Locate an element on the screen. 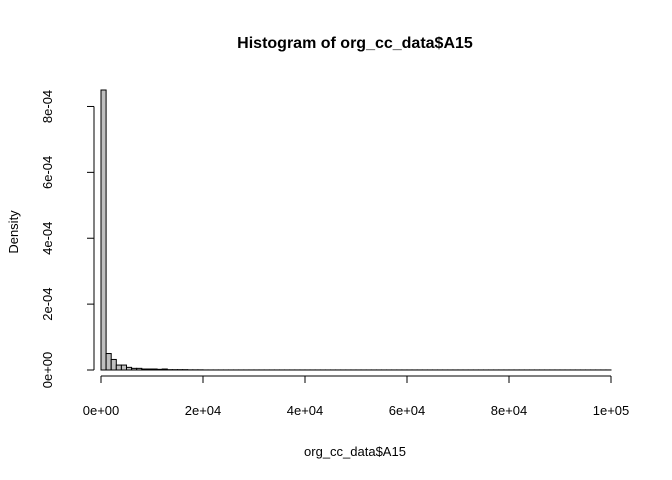  x-tick-label: 4e+04 is located at coordinates (305, 410).